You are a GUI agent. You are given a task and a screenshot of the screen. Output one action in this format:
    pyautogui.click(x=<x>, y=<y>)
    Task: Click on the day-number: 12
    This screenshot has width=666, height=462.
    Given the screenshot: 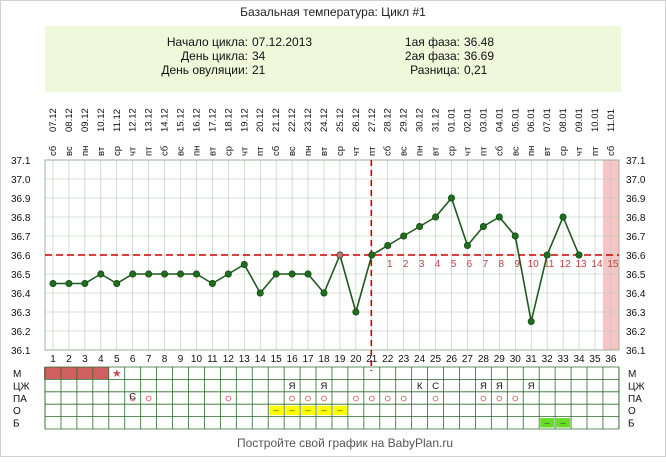 What is the action you would take?
    pyautogui.click(x=229, y=359)
    